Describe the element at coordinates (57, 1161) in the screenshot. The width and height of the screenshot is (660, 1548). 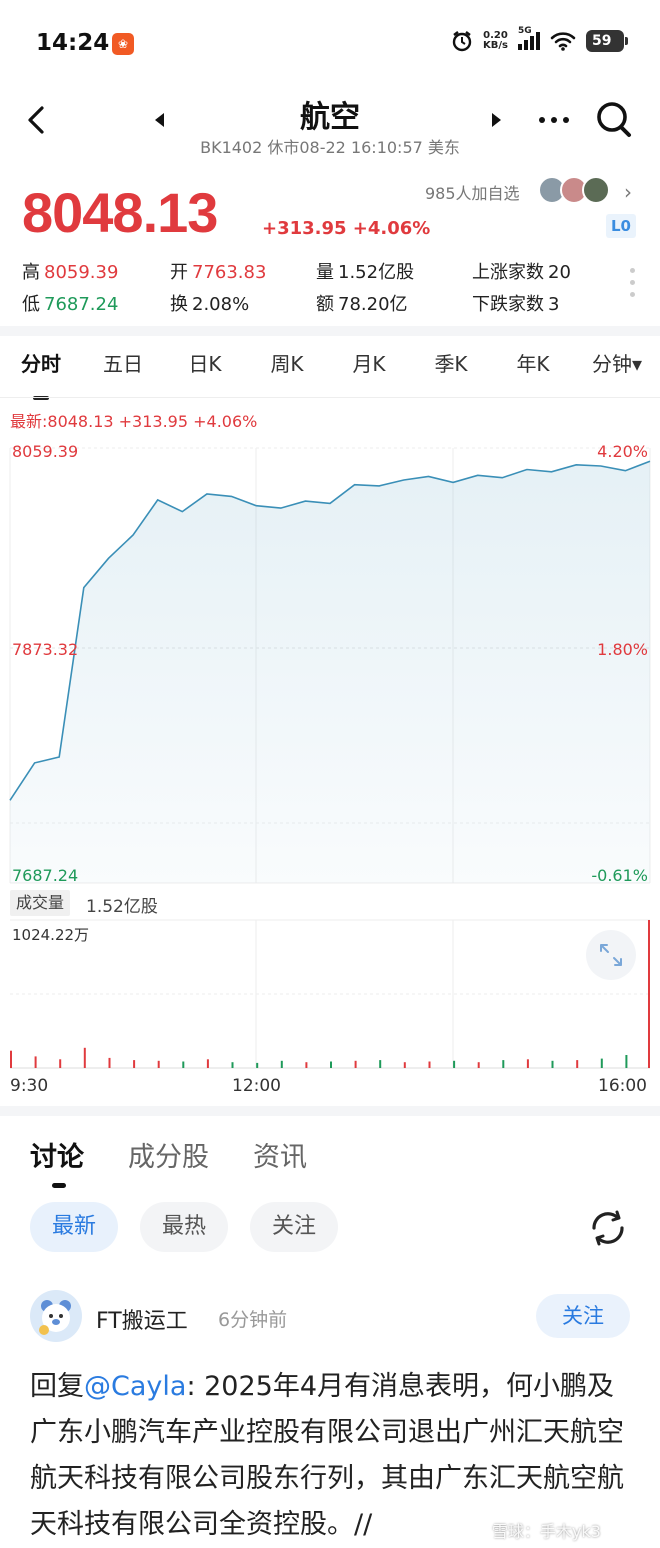
I see `tab-discussion: 讨论` at that location.